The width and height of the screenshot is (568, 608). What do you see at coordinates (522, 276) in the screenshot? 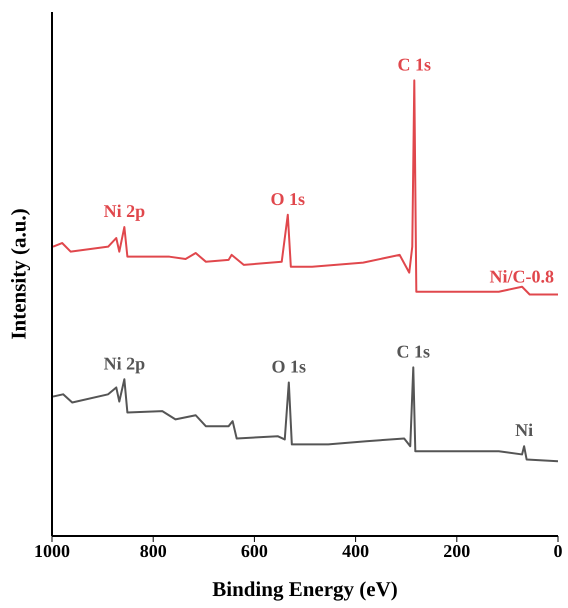
I see `series-label: Ni/C-0.8` at bounding box center [522, 276].